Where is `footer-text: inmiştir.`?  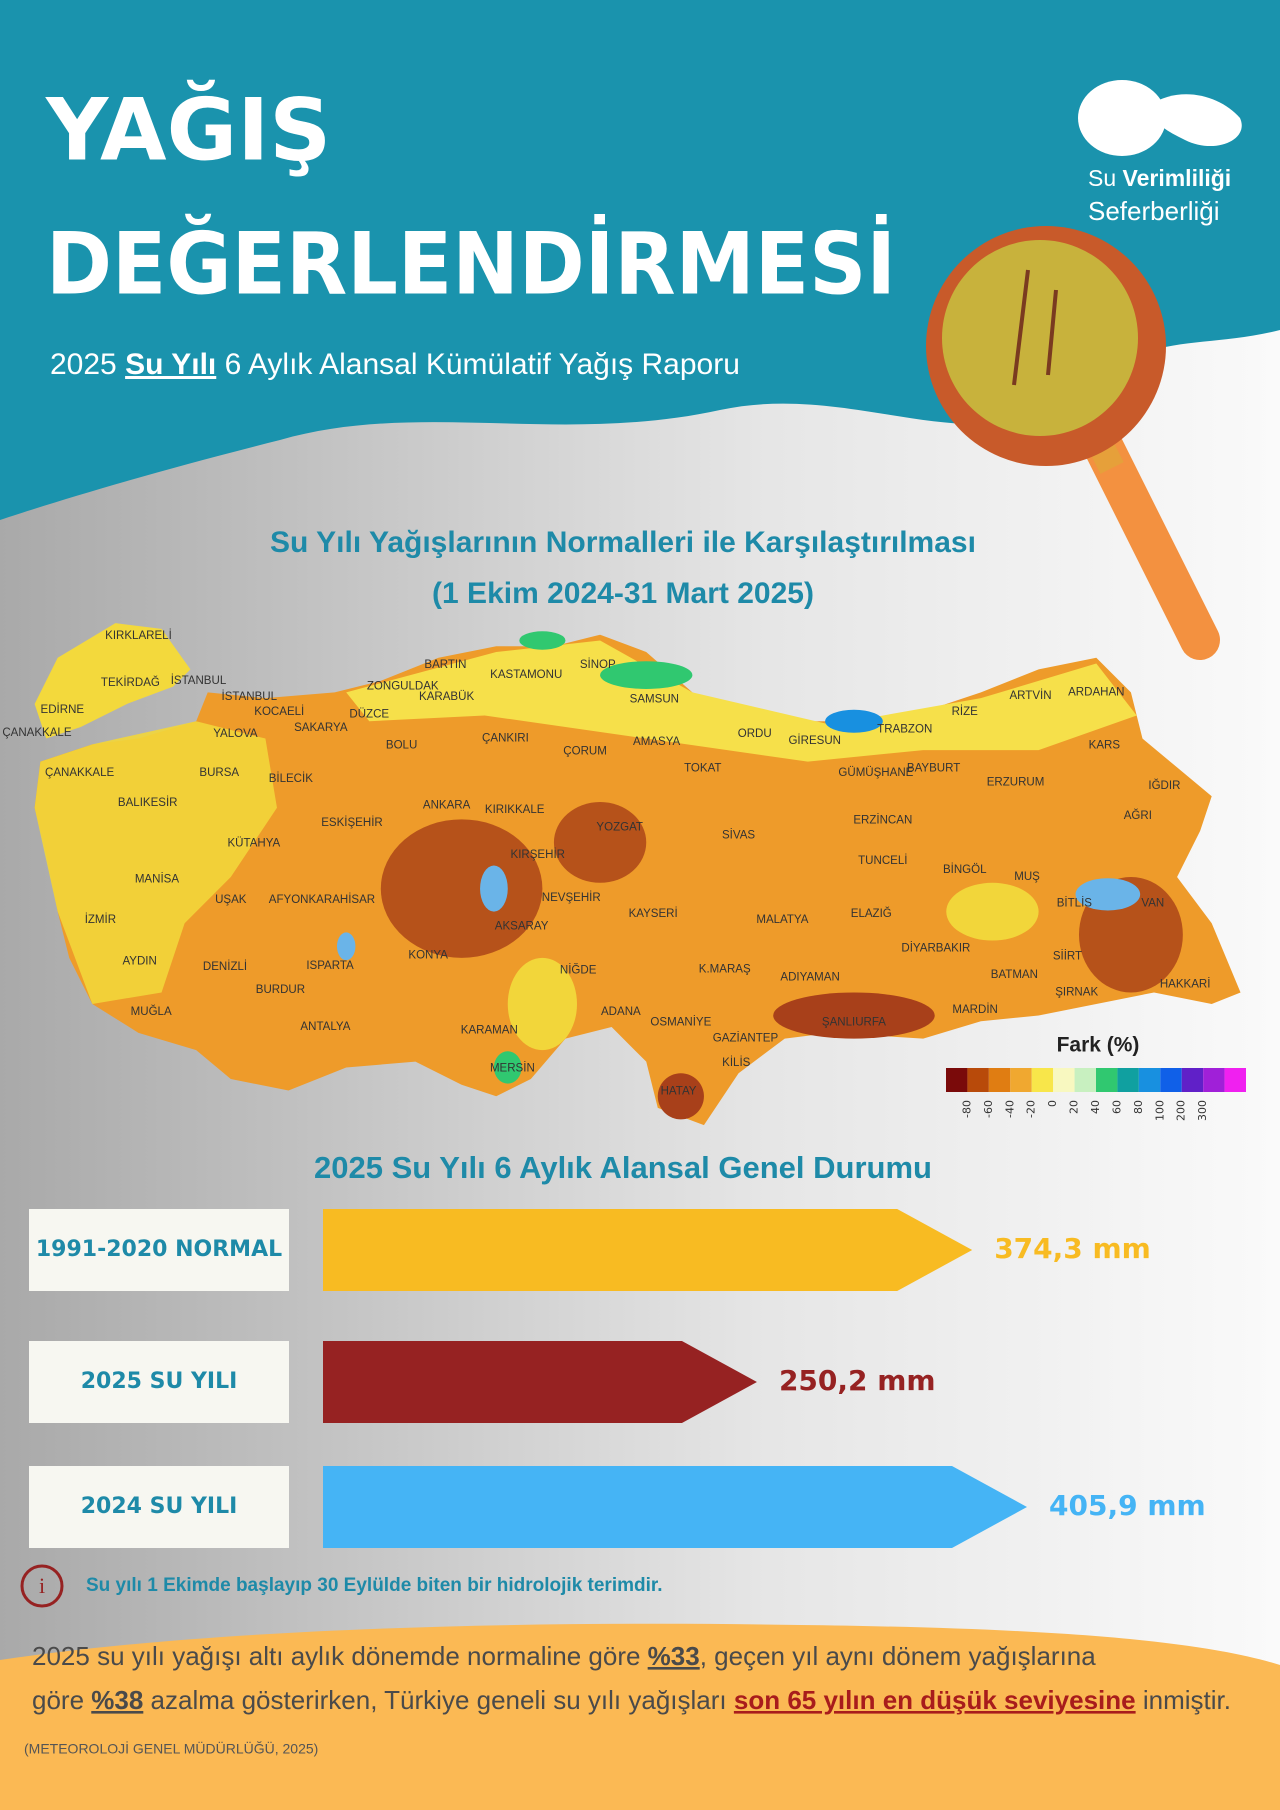
footer-text: inmiştir. is located at coordinates (1183, 1700).